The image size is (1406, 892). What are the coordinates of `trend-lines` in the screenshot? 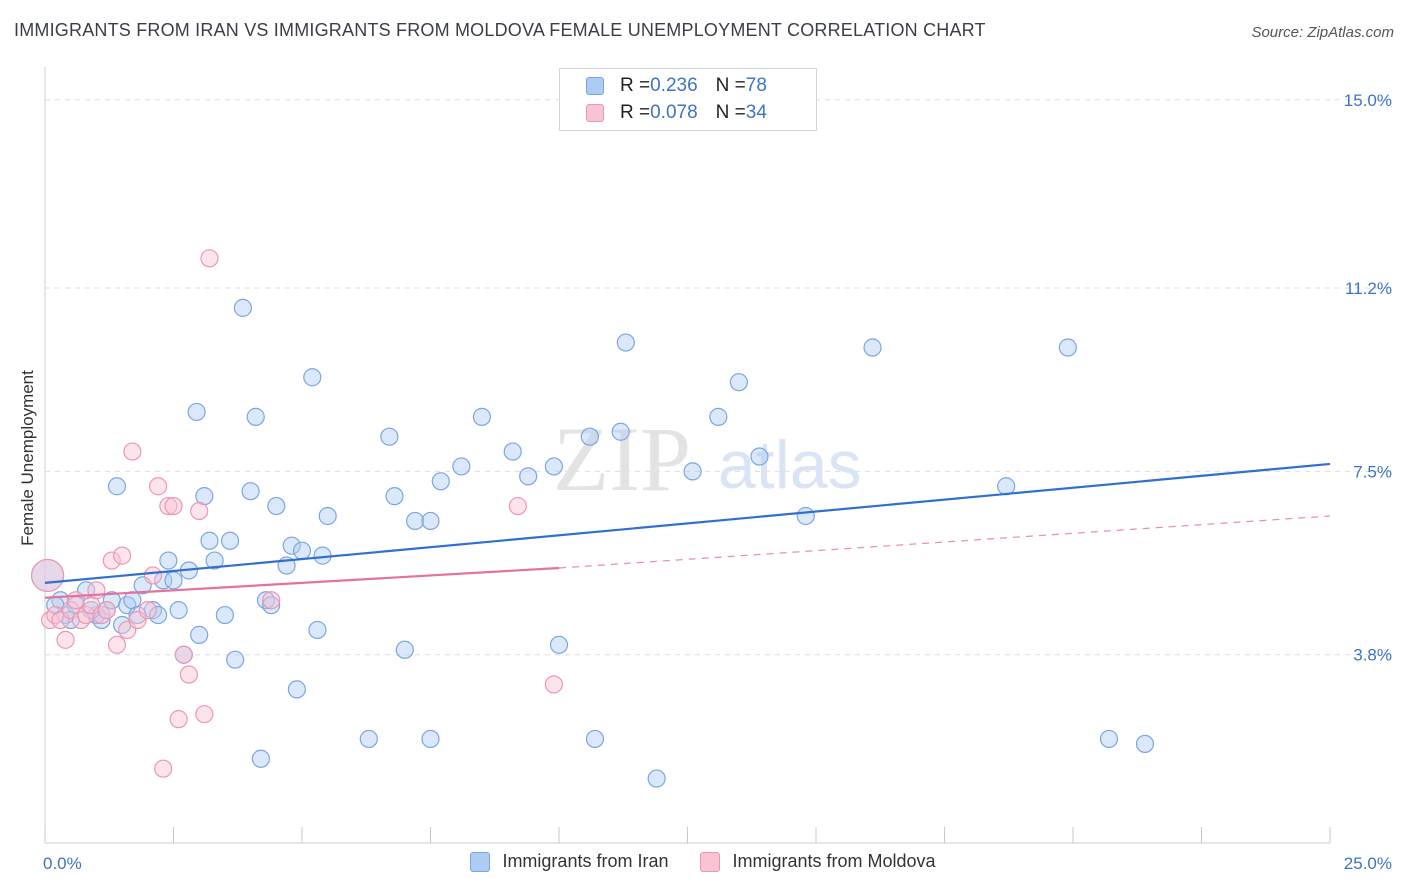 It's located at (687, 530).